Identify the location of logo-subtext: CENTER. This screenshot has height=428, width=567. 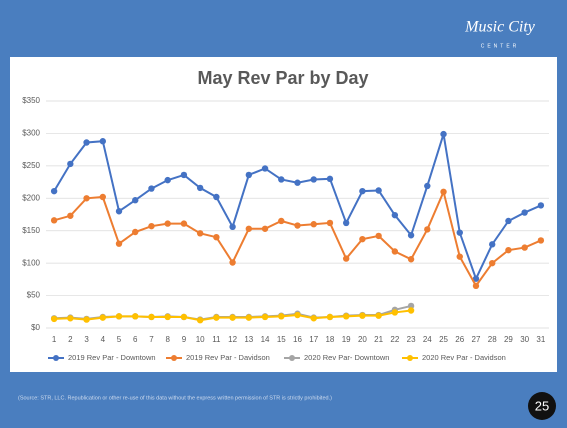
(500, 46).